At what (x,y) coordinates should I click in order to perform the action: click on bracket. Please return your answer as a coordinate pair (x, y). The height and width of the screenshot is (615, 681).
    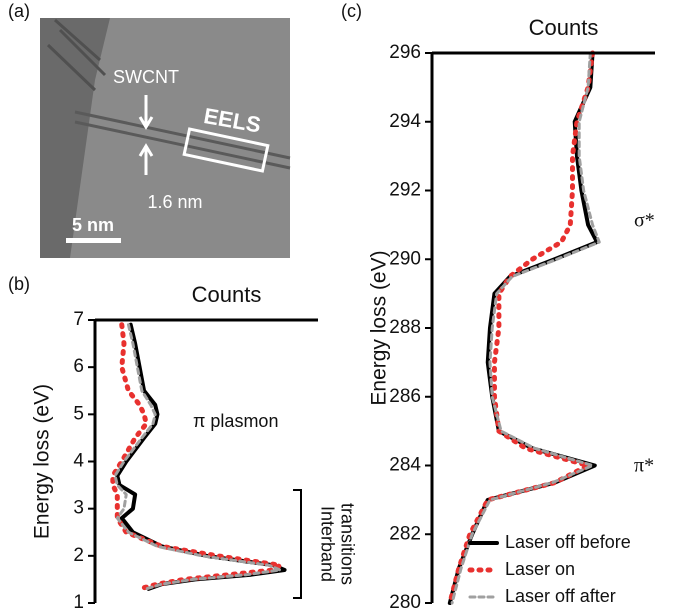
    Looking at the image, I should click on (297, 544).